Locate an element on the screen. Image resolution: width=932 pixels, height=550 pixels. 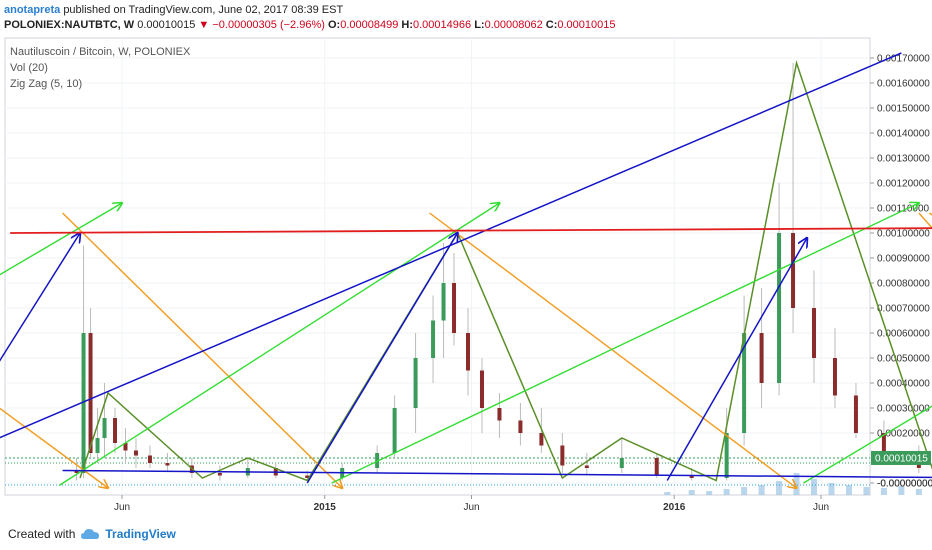
x-tick-label: 2015 is located at coordinates (325, 507).